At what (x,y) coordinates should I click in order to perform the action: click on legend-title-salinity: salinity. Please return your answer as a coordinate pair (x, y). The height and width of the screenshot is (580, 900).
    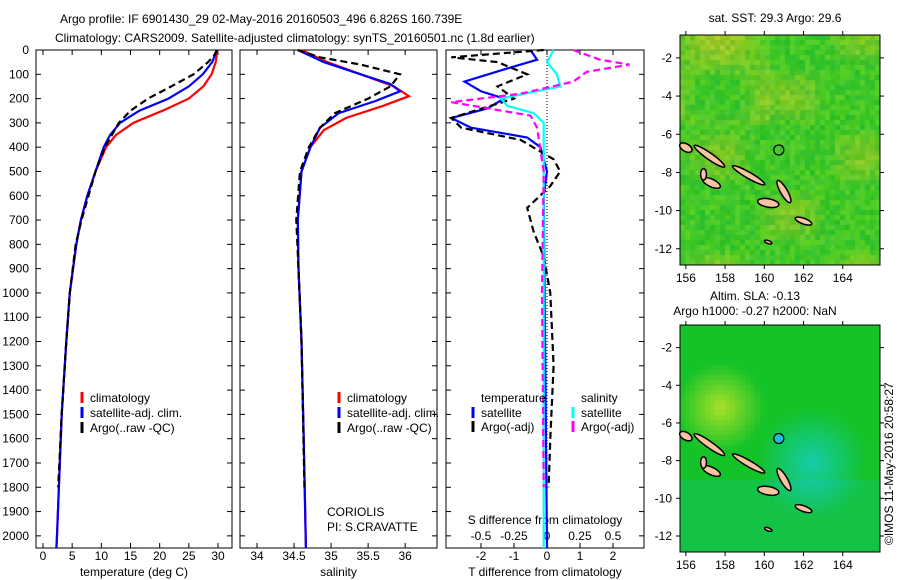
    Looking at the image, I should click on (599, 398).